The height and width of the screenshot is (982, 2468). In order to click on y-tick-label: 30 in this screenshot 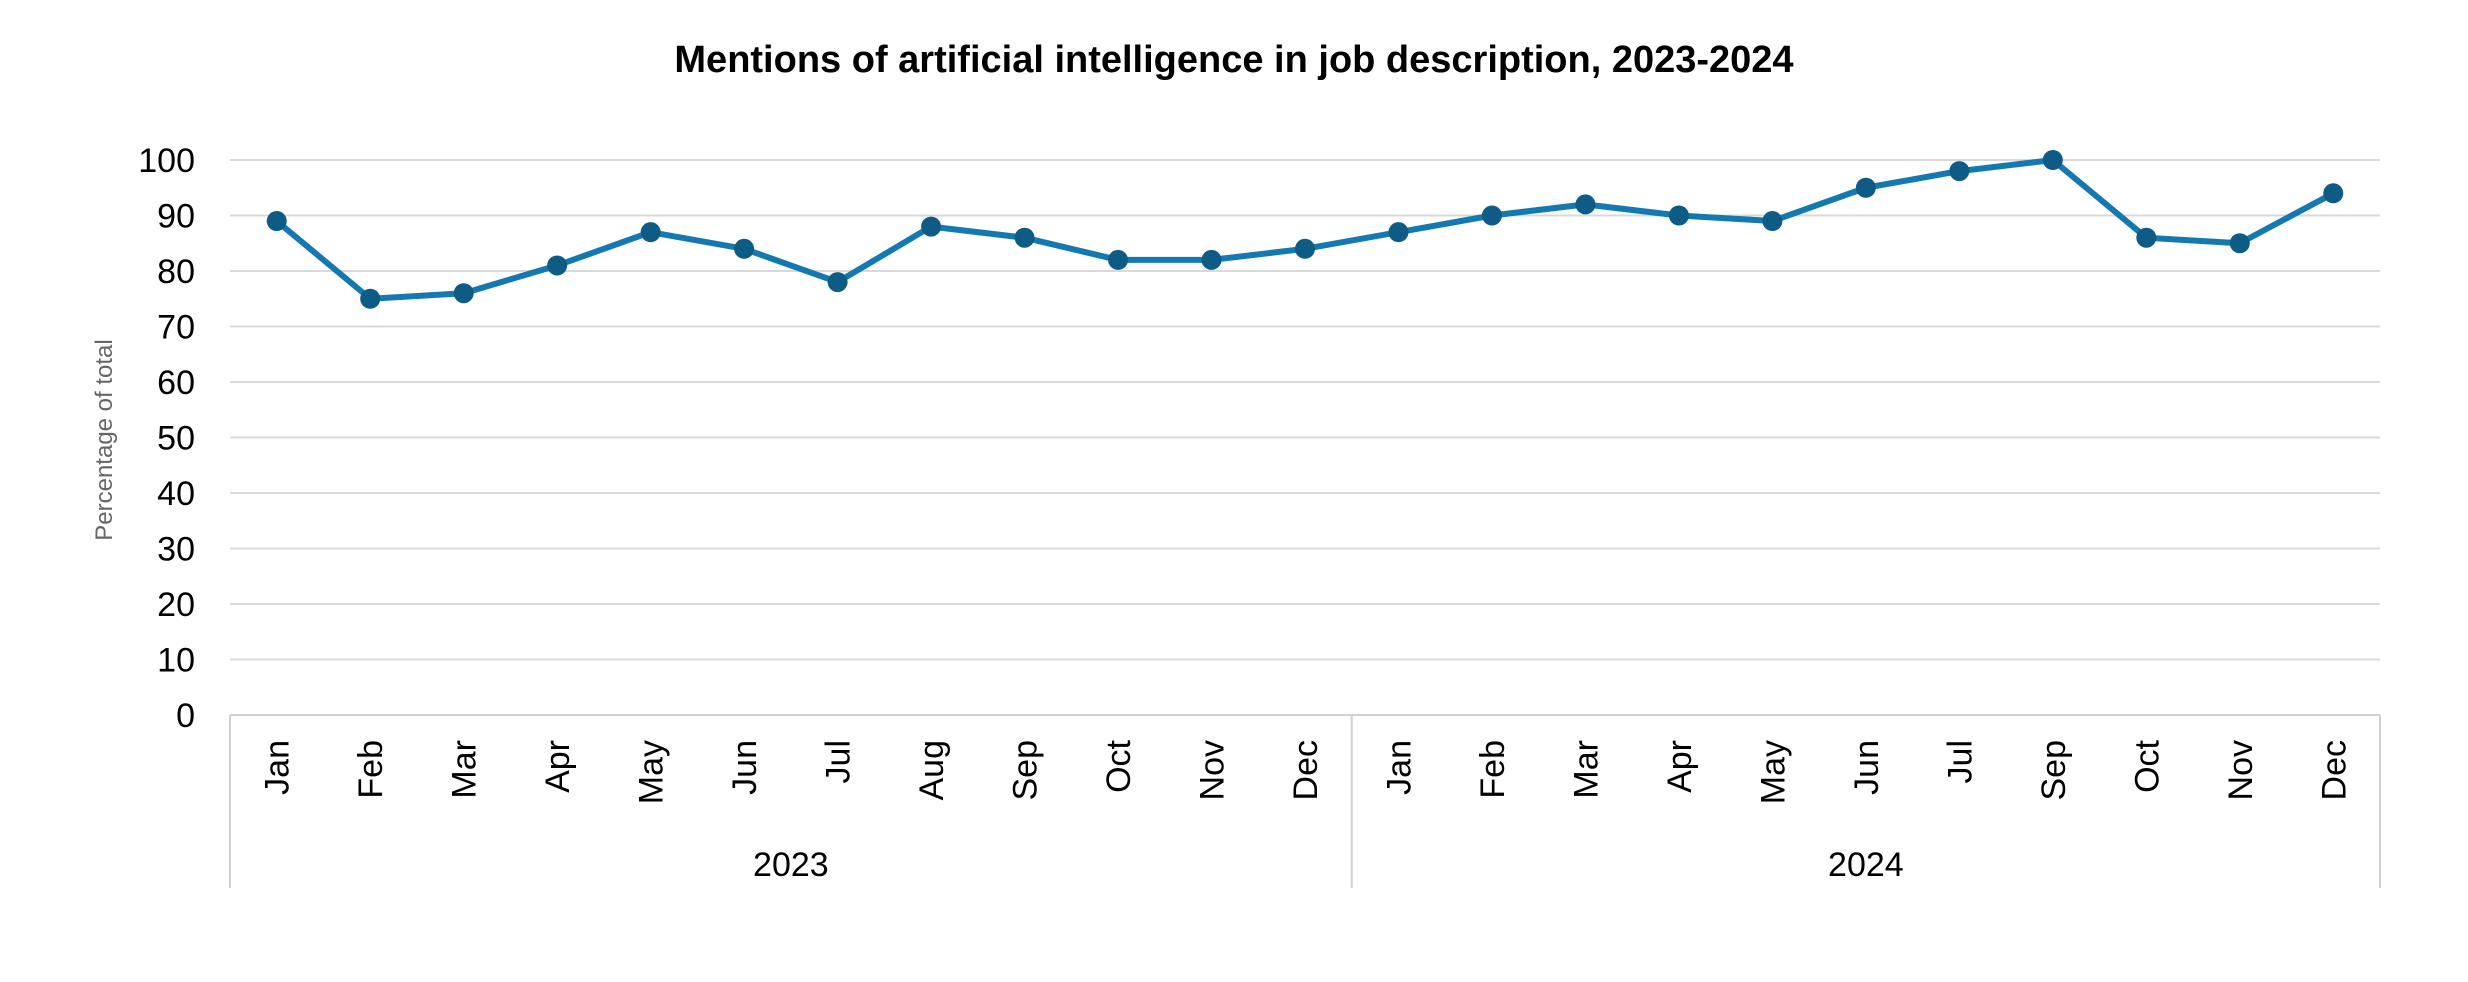, I will do `click(176, 550)`.